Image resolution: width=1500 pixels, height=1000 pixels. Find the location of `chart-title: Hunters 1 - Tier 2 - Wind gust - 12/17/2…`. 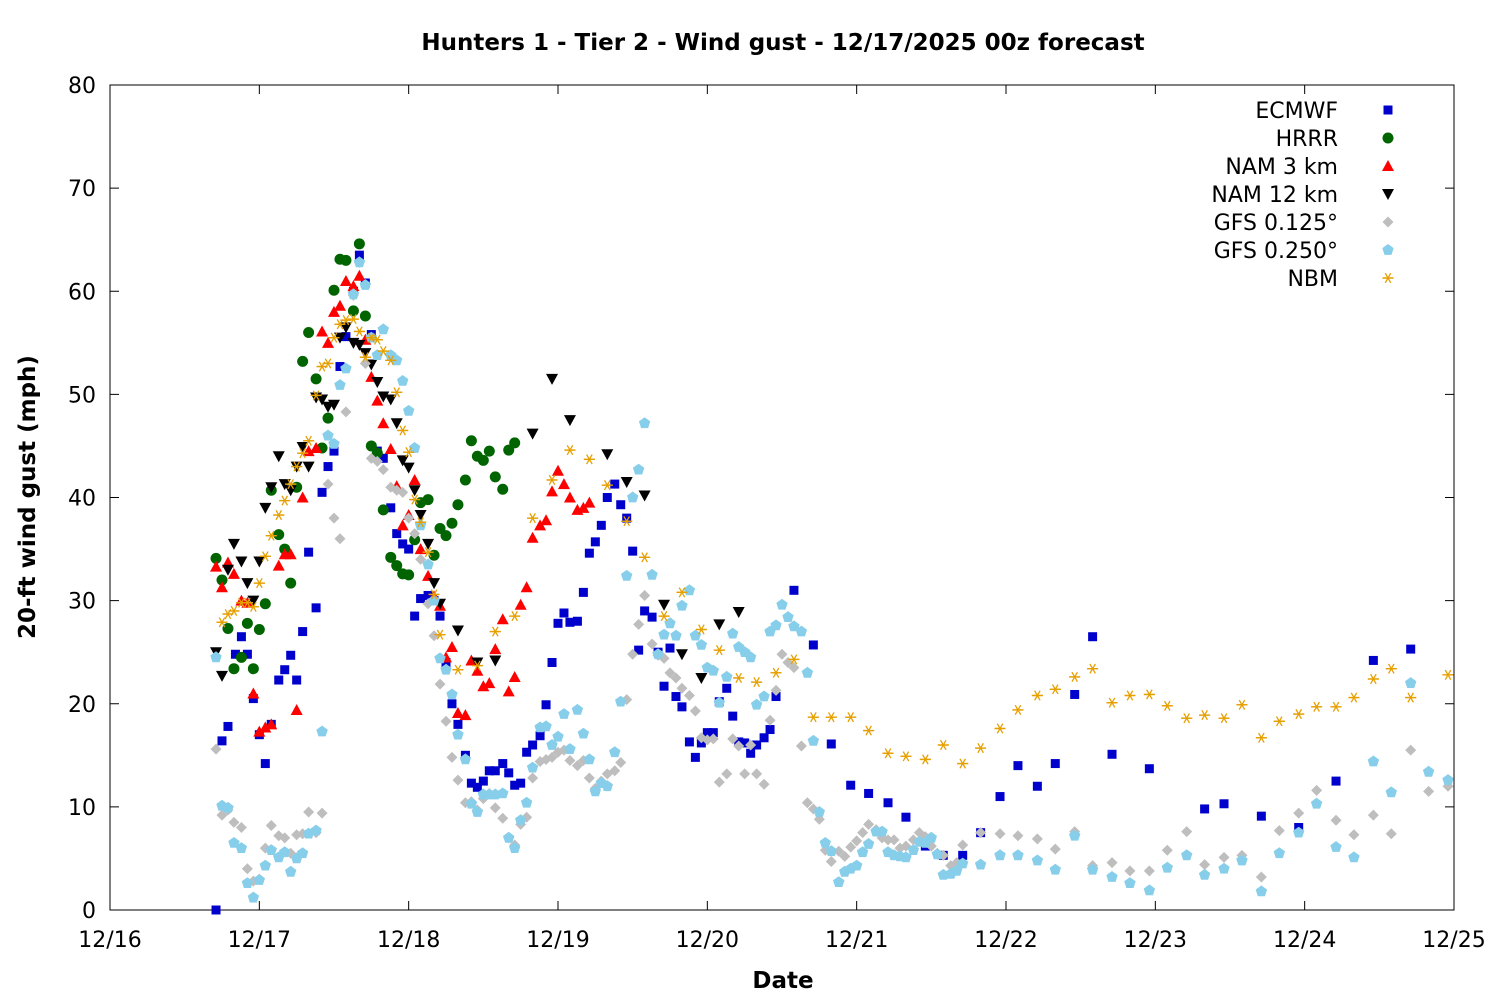

chart-title: Hunters 1 - Tier 2 - Wind gust - 12/17/2… is located at coordinates (782, 43).